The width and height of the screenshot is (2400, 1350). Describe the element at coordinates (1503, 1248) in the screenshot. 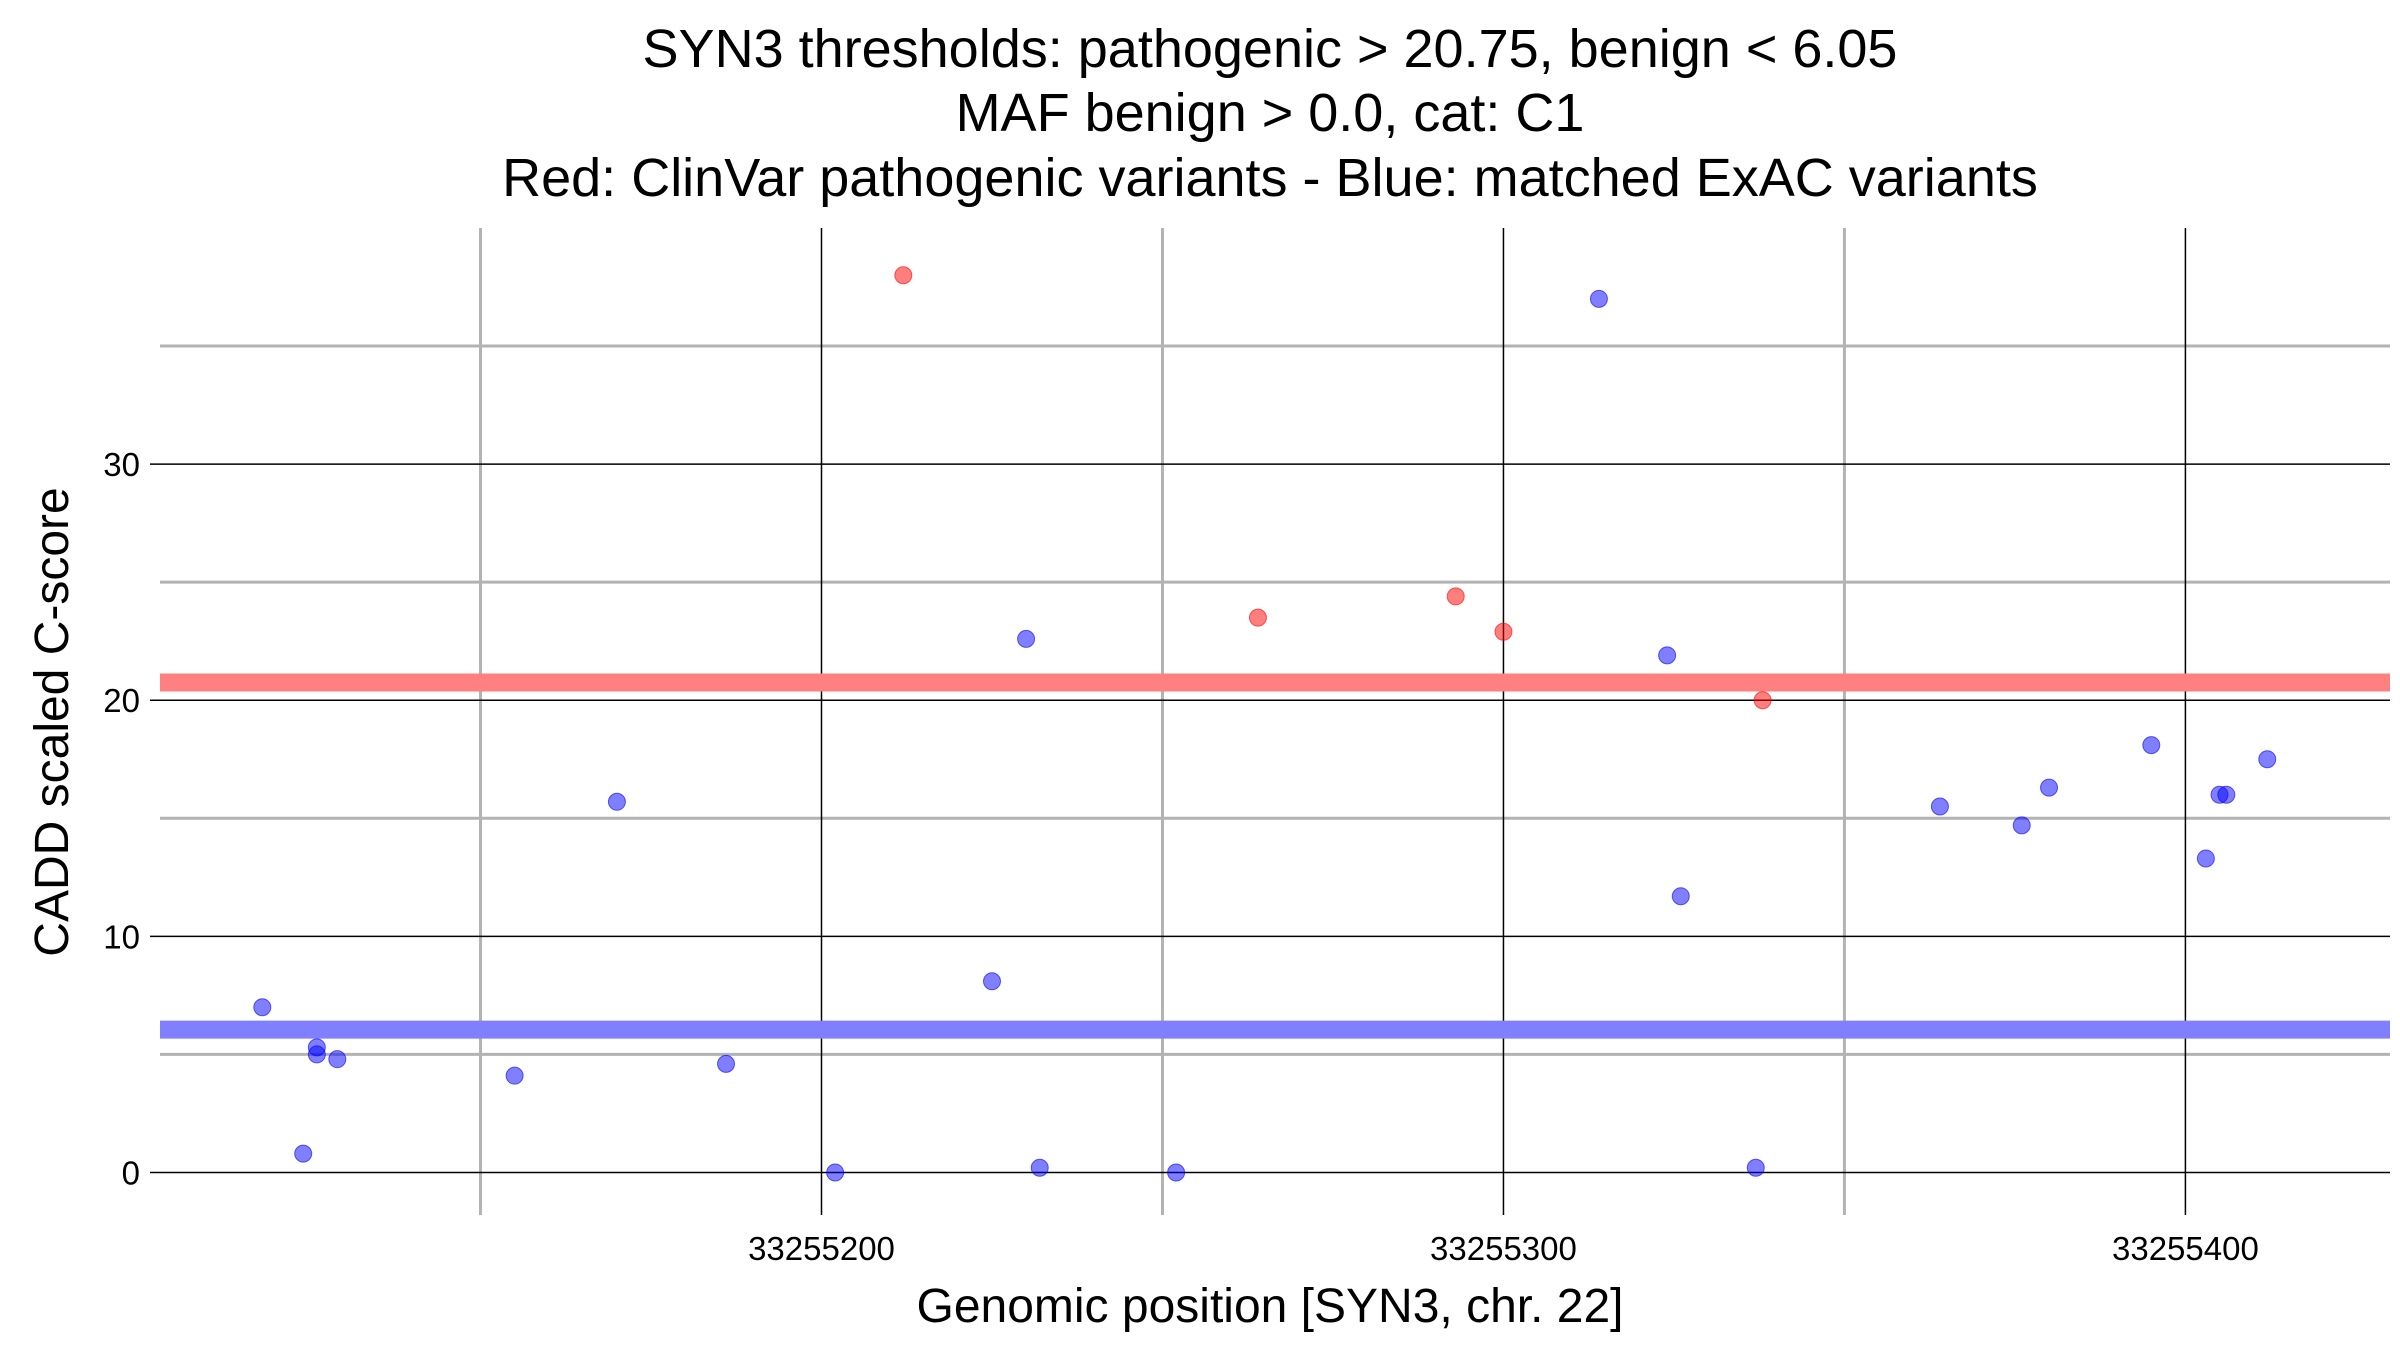

I see `x-tick-label: 33255300` at that location.